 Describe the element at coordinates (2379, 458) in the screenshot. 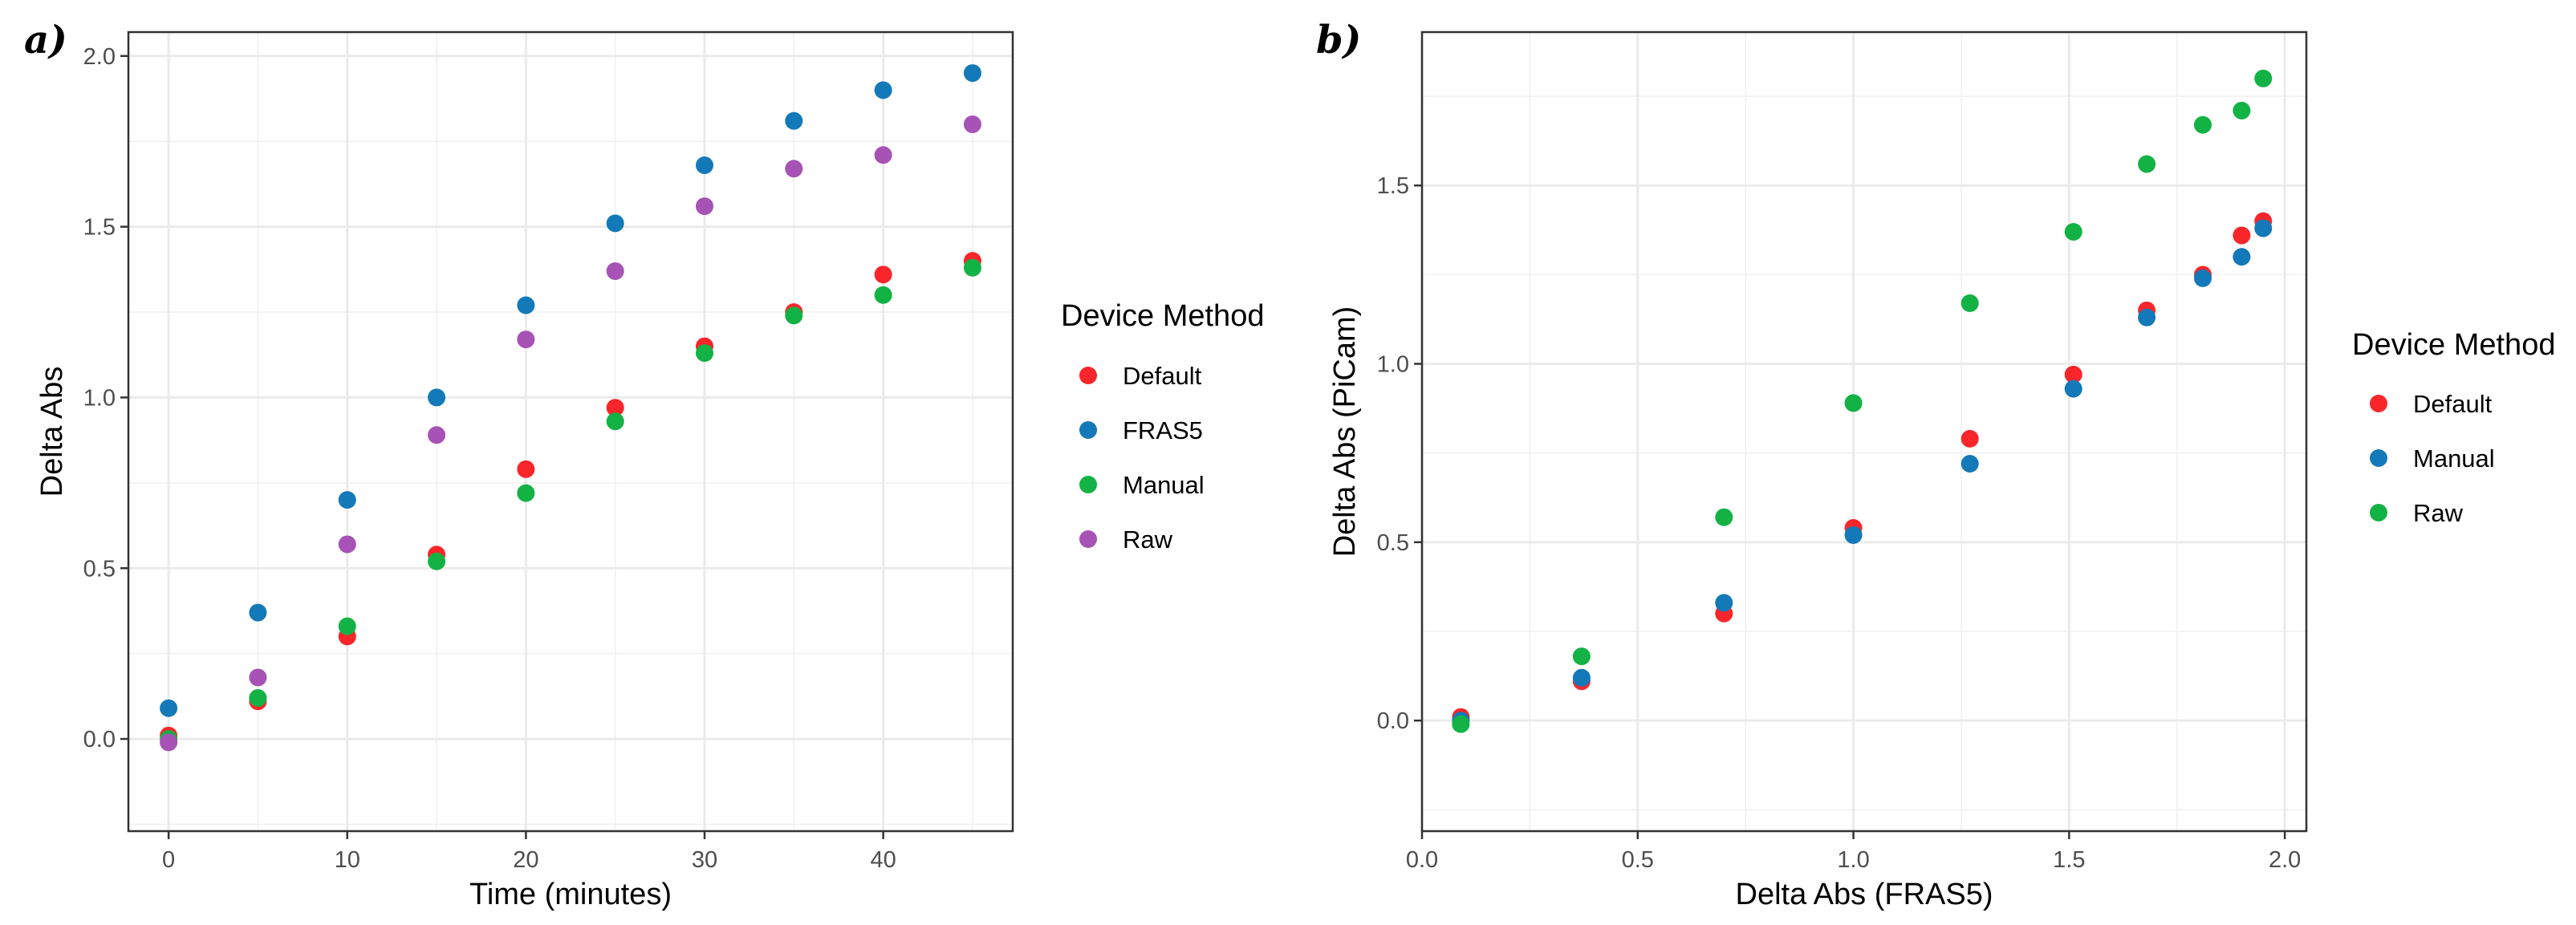

I see `panel-b-legend-key-manual` at that location.